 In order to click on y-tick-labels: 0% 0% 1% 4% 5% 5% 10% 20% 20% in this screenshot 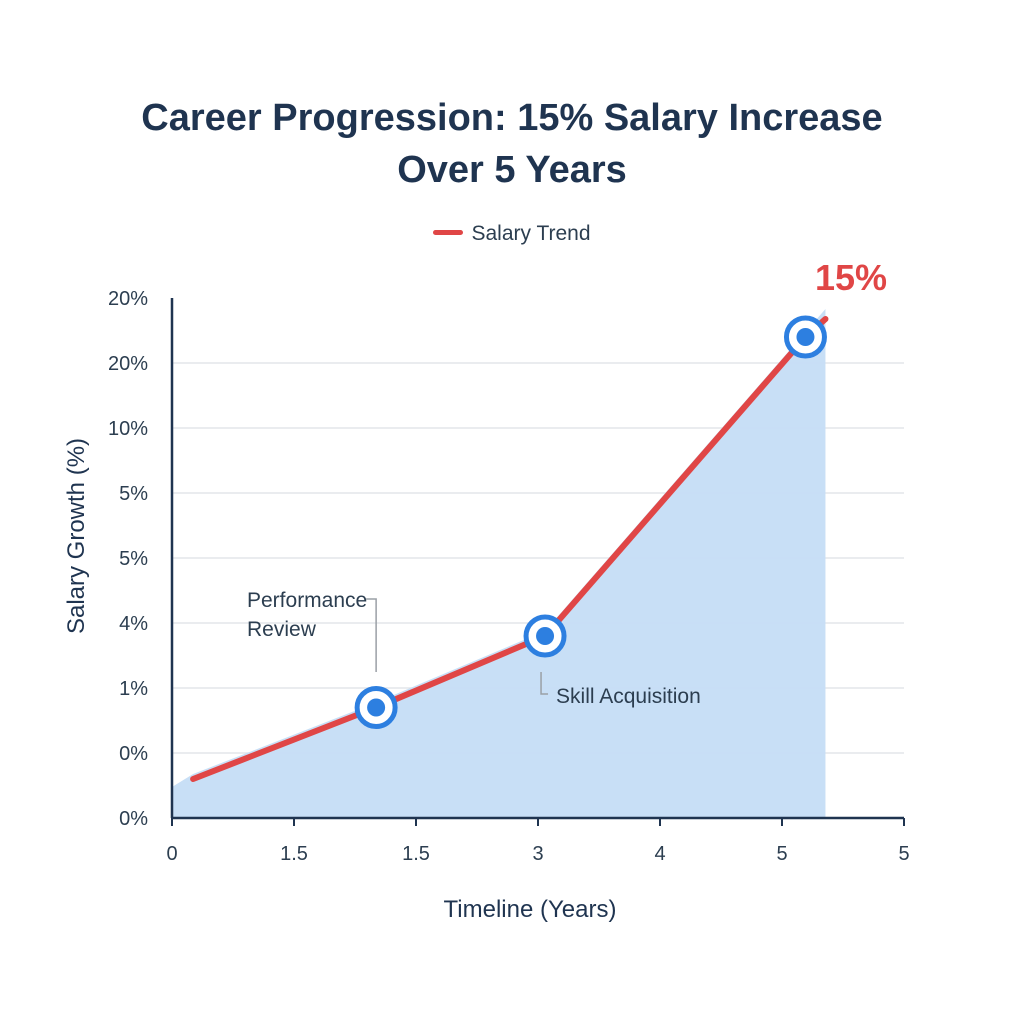, I will do `click(128, 559)`.